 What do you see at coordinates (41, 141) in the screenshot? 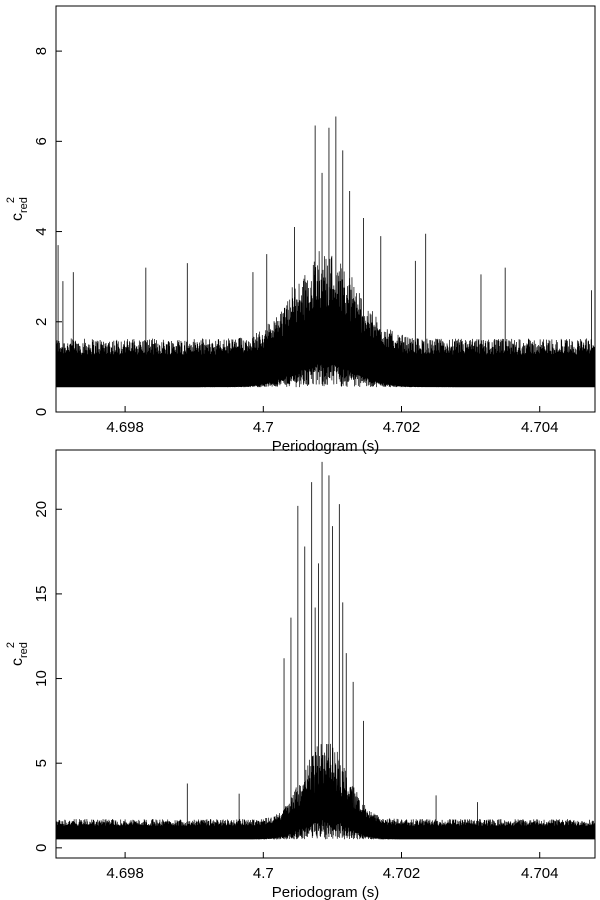
I see `y-tick-label: 6` at bounding box center [41, 141].